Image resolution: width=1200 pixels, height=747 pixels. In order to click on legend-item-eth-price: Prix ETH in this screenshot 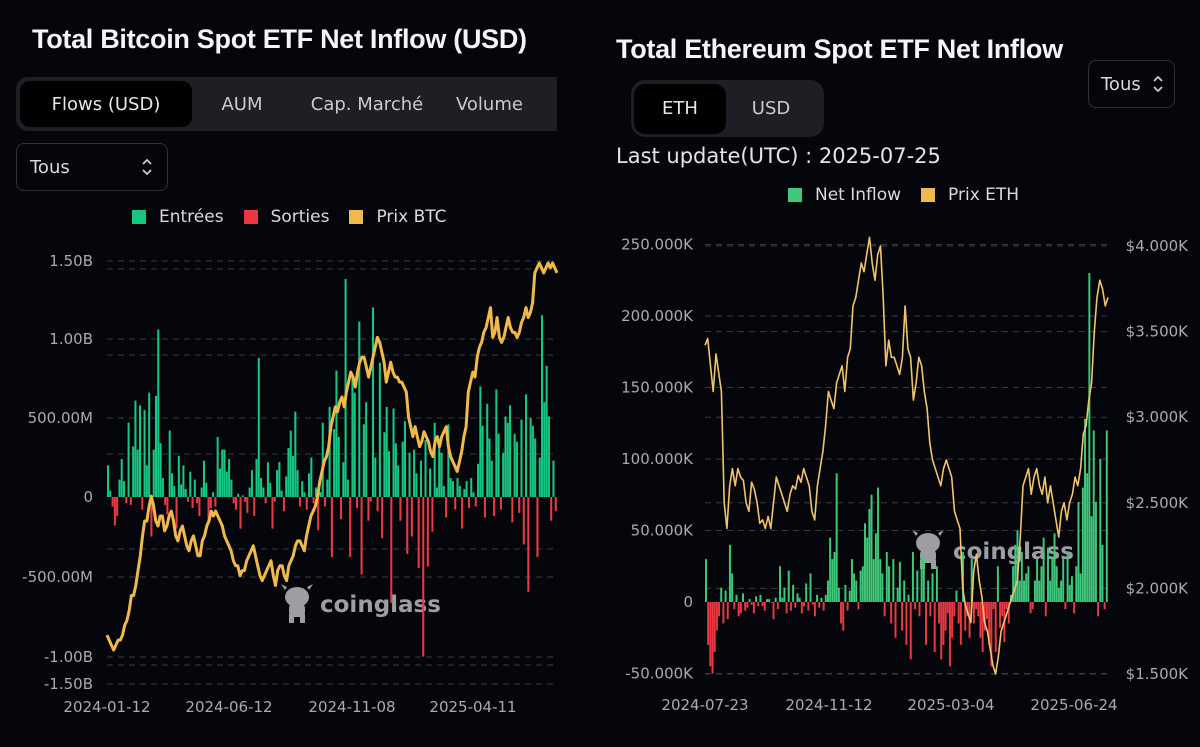, I will do `click(970, 195)`.